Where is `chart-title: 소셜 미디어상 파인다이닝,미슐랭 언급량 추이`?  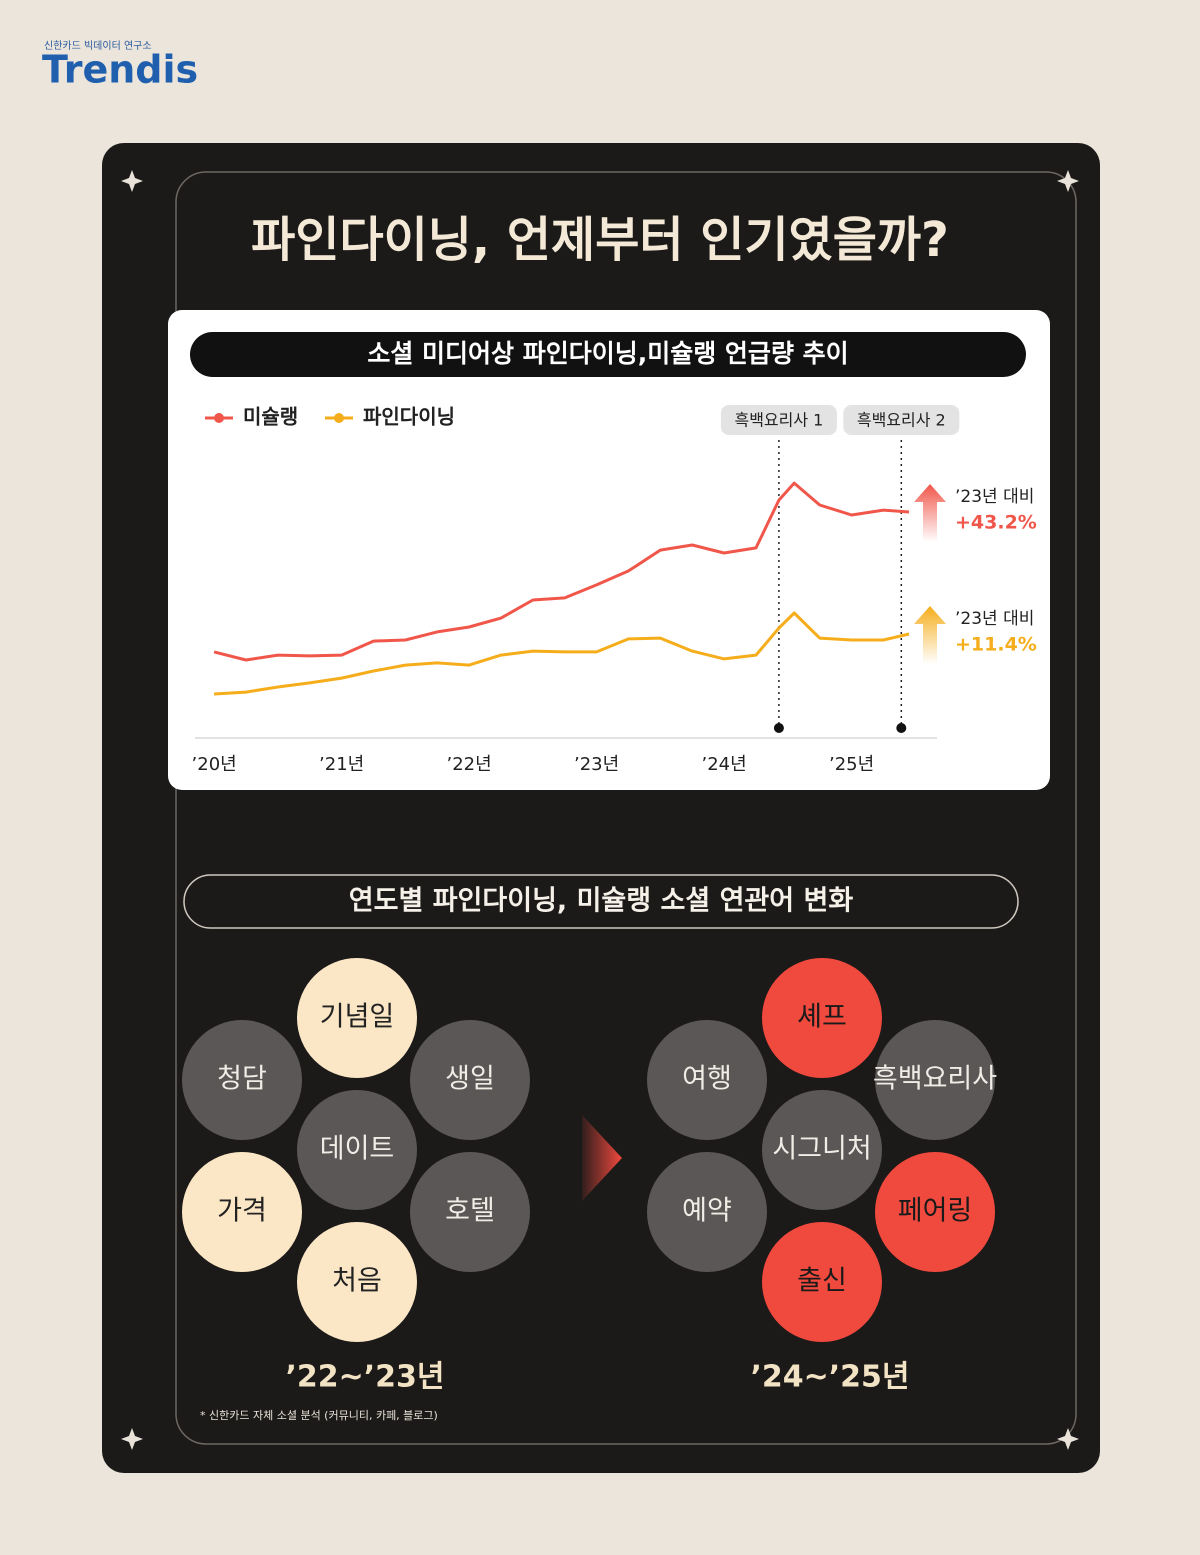
chart-title: 소셜 미디어상 파인다이닝,미슐랭 언급량 추이 is located at coordinates (607, 353).